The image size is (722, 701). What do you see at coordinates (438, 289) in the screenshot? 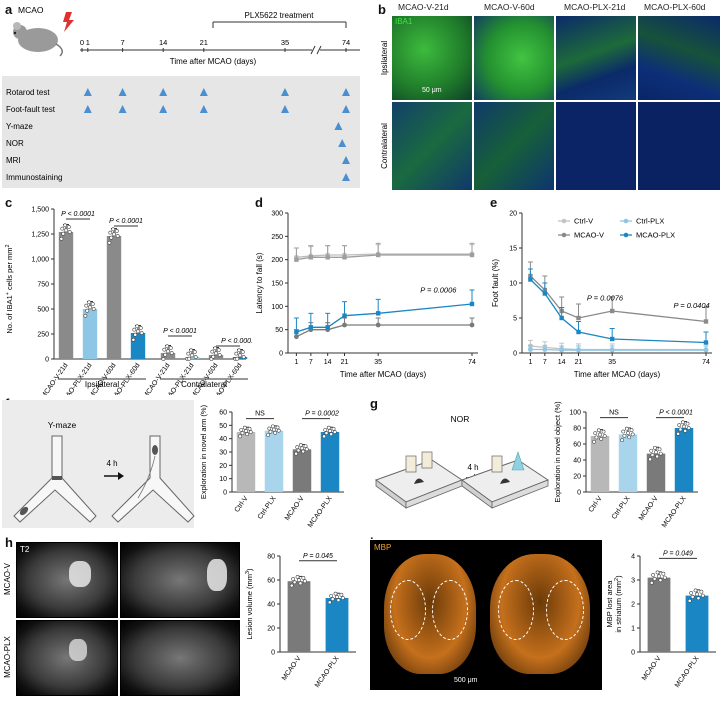
I see `p-value-label: P = 0.0006` at bounding box center [438, 289].